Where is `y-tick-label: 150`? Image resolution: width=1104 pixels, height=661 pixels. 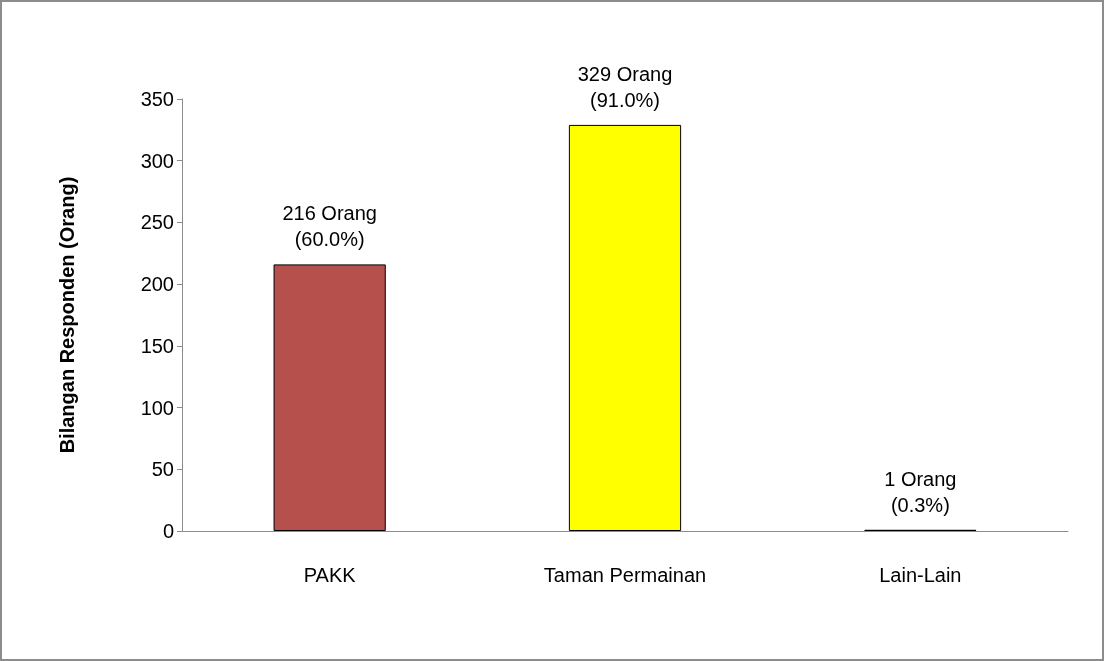
y-tick-label: 150 is located at coordinates (157, 345).